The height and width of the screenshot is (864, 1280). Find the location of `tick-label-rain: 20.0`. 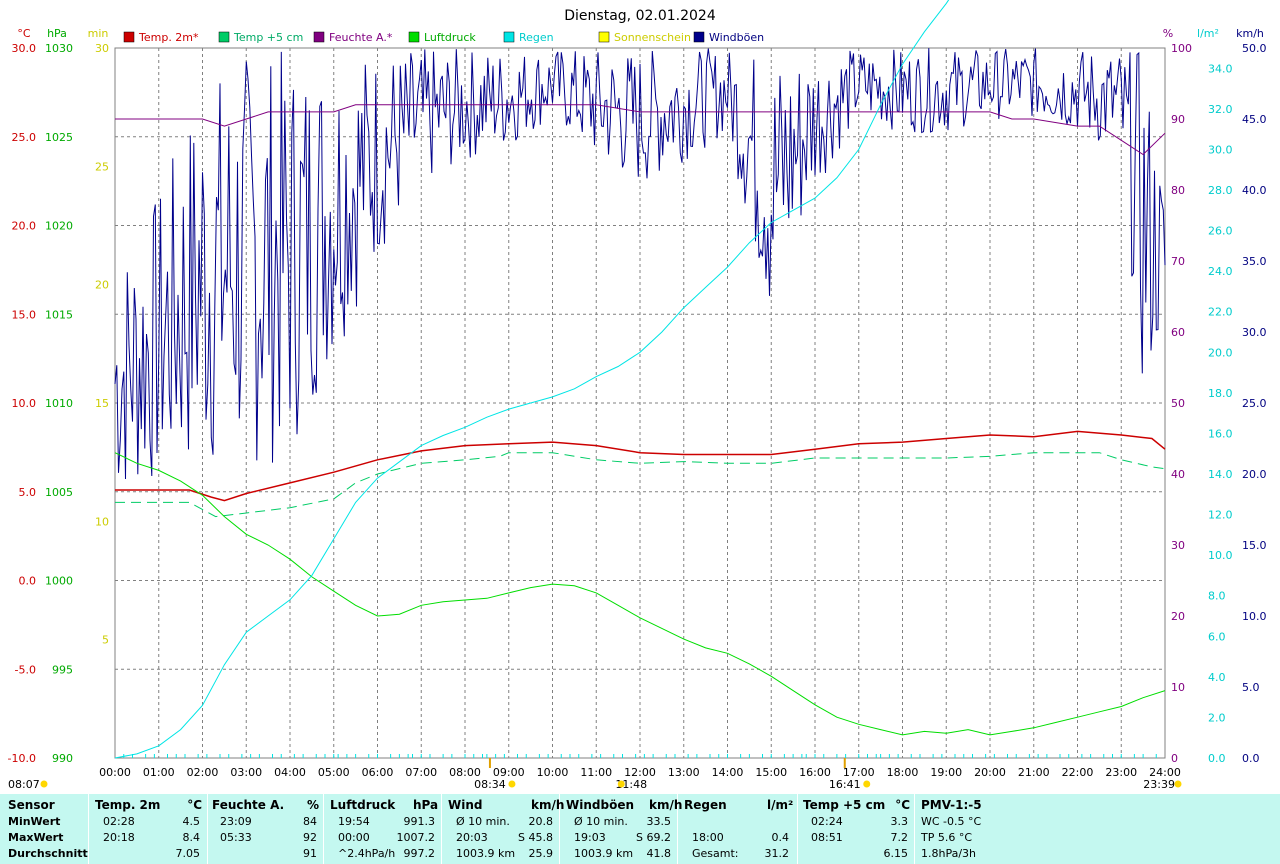

tick-label-rain: 20.0 is located at coordinates (1220, 352).